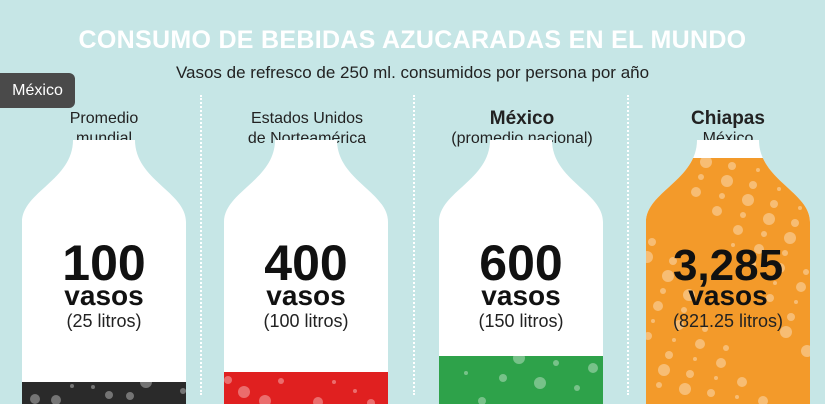 The height and width of the screenshot is (404, 825). I want to click on bar-label-main: Estados Unidos, so click(307, 118).